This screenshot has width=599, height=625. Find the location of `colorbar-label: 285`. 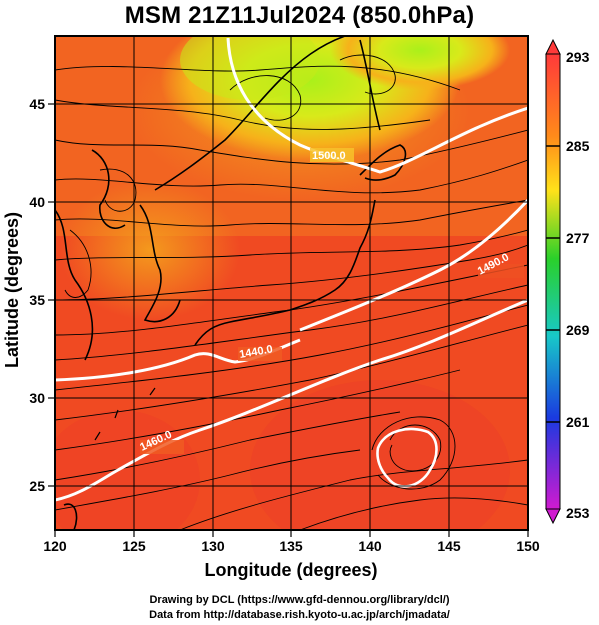

colorbar-label: 285 is located at coordinates (578, 146).